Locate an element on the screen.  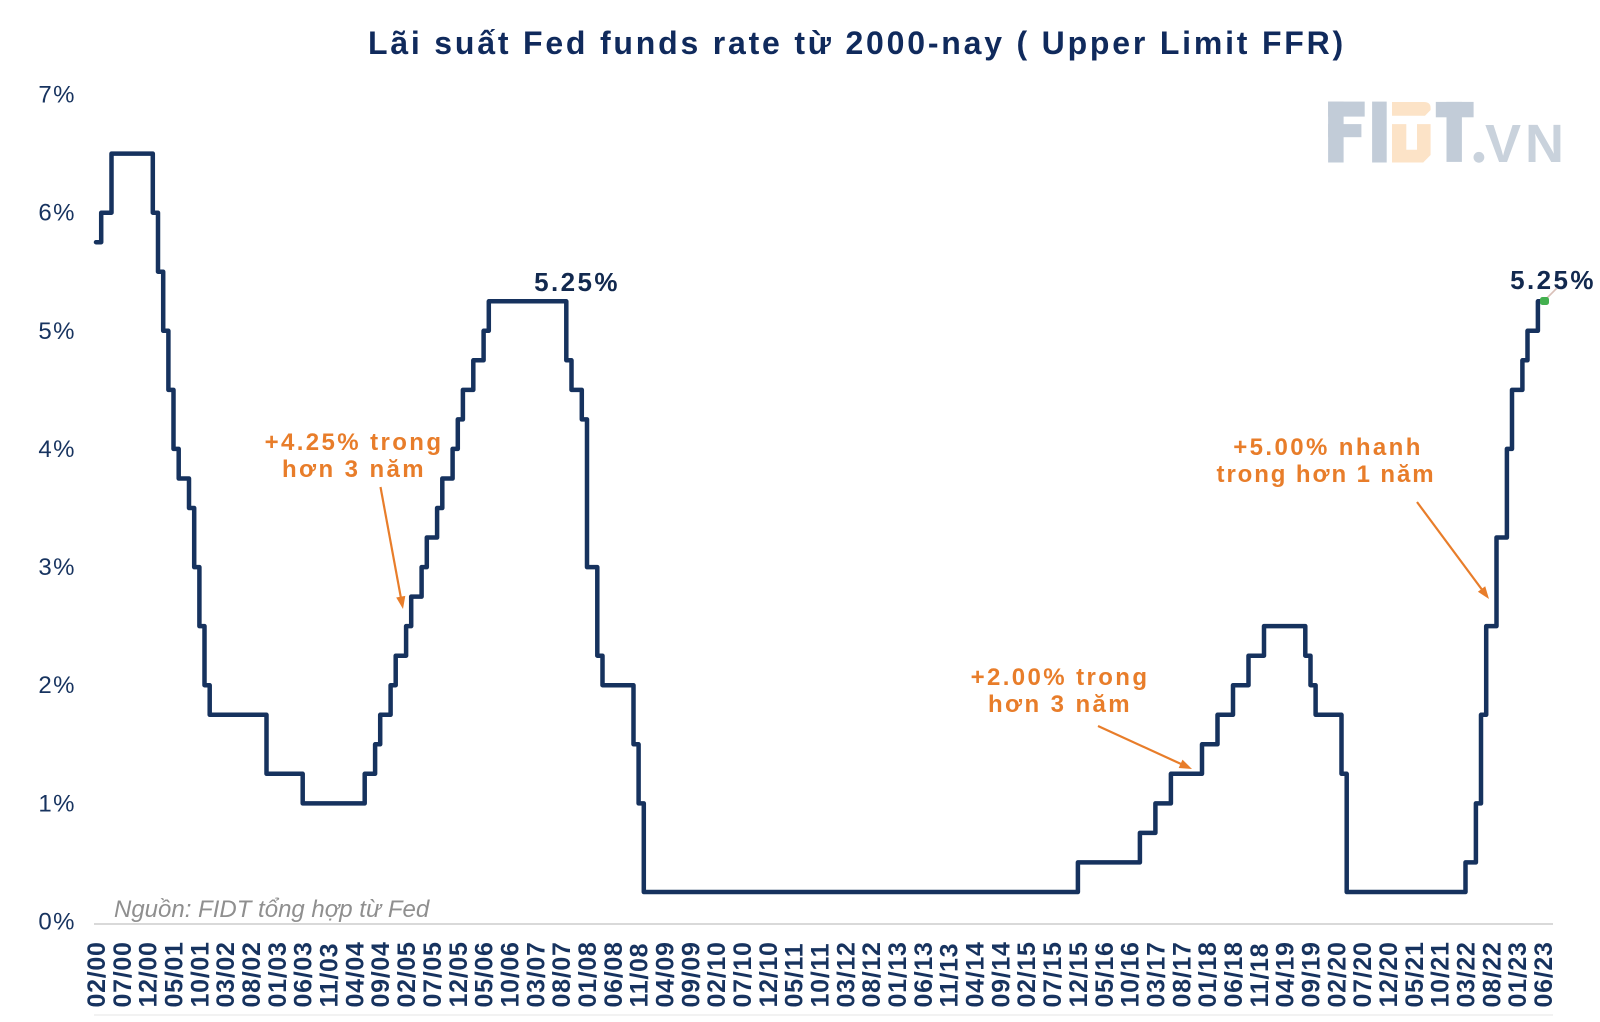
svg-text: 10/01 is located at coordinates (200, 974).